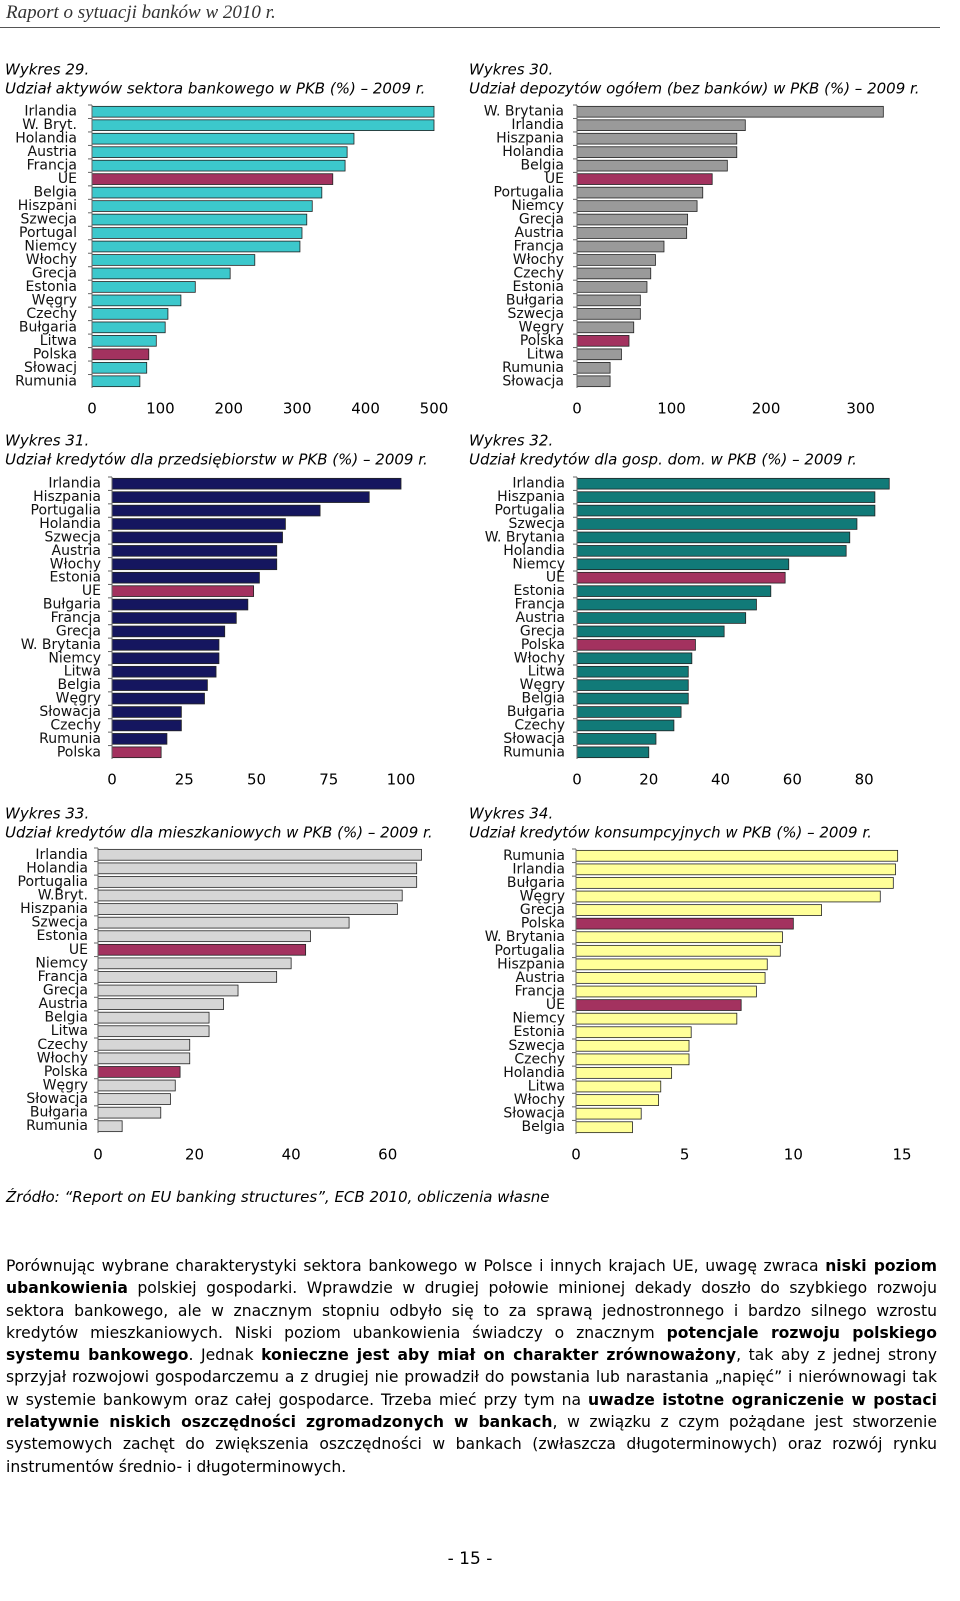 Image resolution: width=960 pixels, height=1601 pixels. I want to click on x-tick-label: 0, so click(92, 409).